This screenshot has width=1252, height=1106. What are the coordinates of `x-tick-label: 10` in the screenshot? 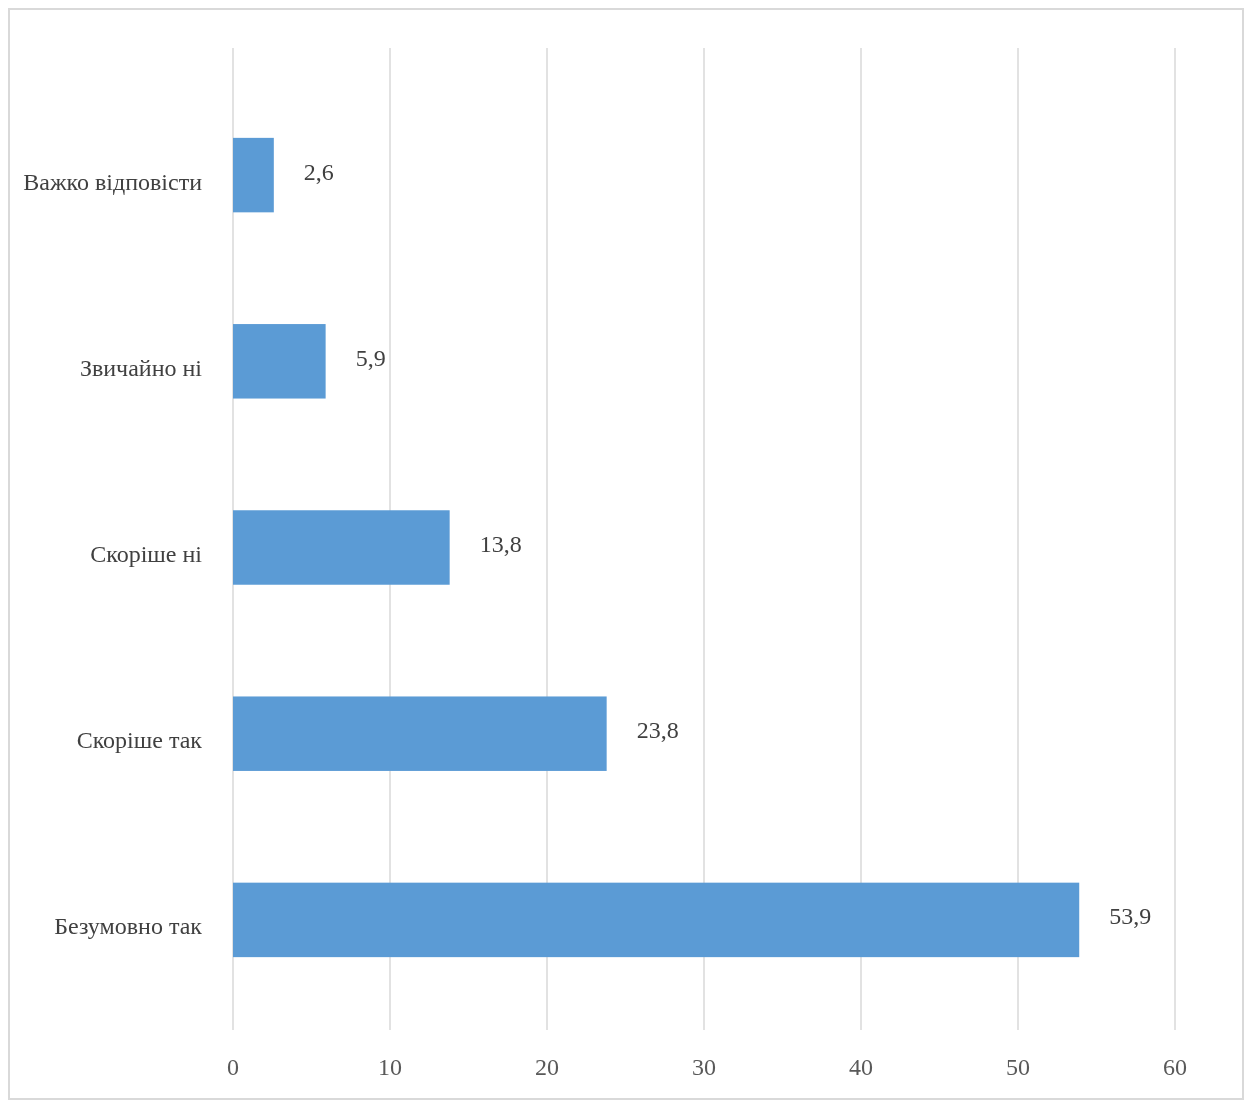 It's located at (390, 1067).